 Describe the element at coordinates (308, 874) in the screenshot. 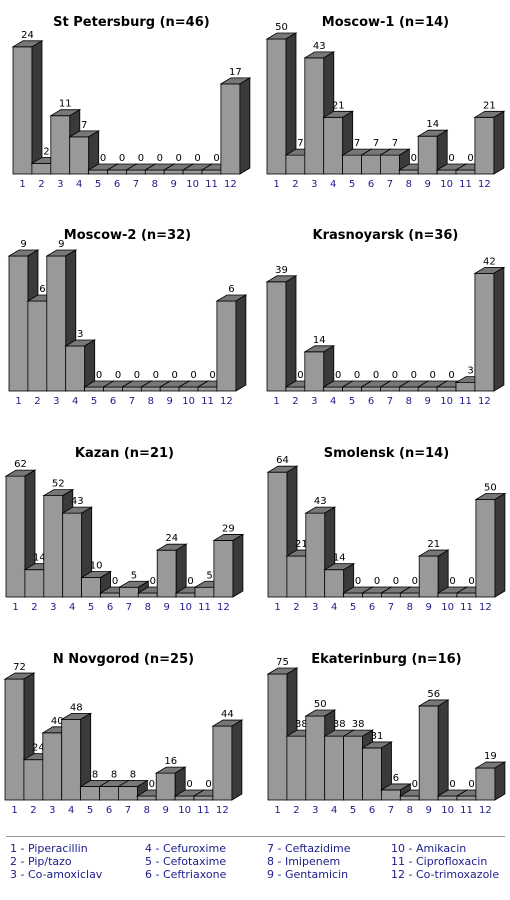

I see `legend-item-gentamicin: 9 - Gentamicin` at that location.